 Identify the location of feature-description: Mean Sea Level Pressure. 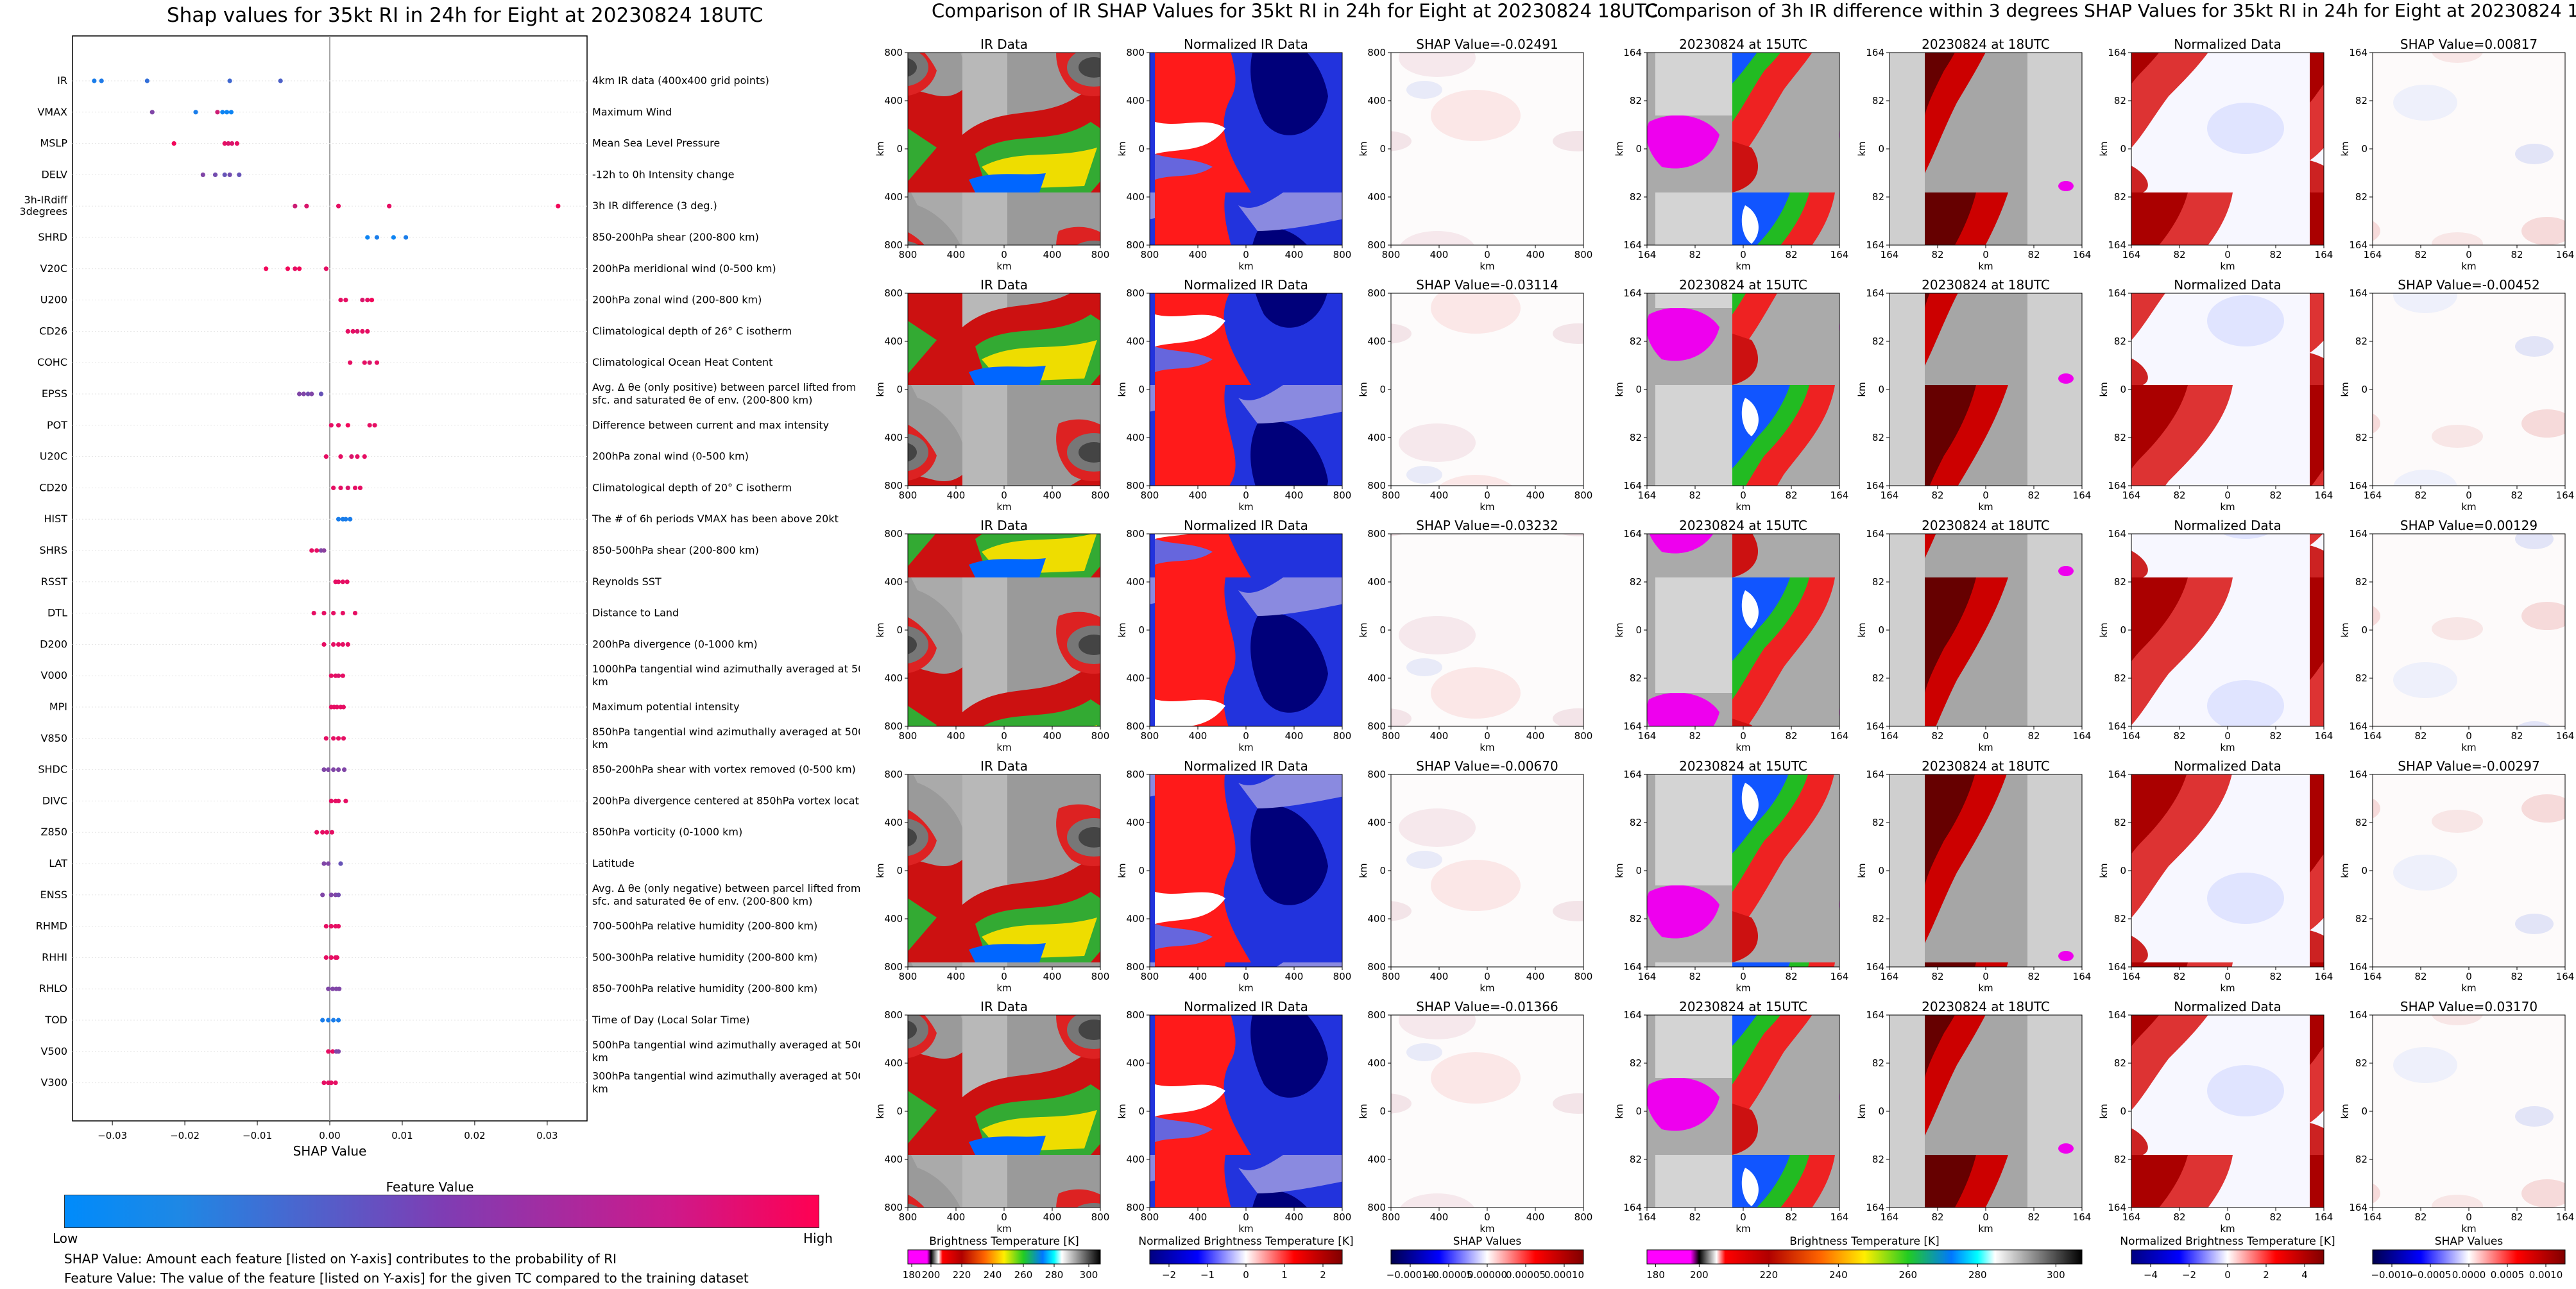
(656, 143).